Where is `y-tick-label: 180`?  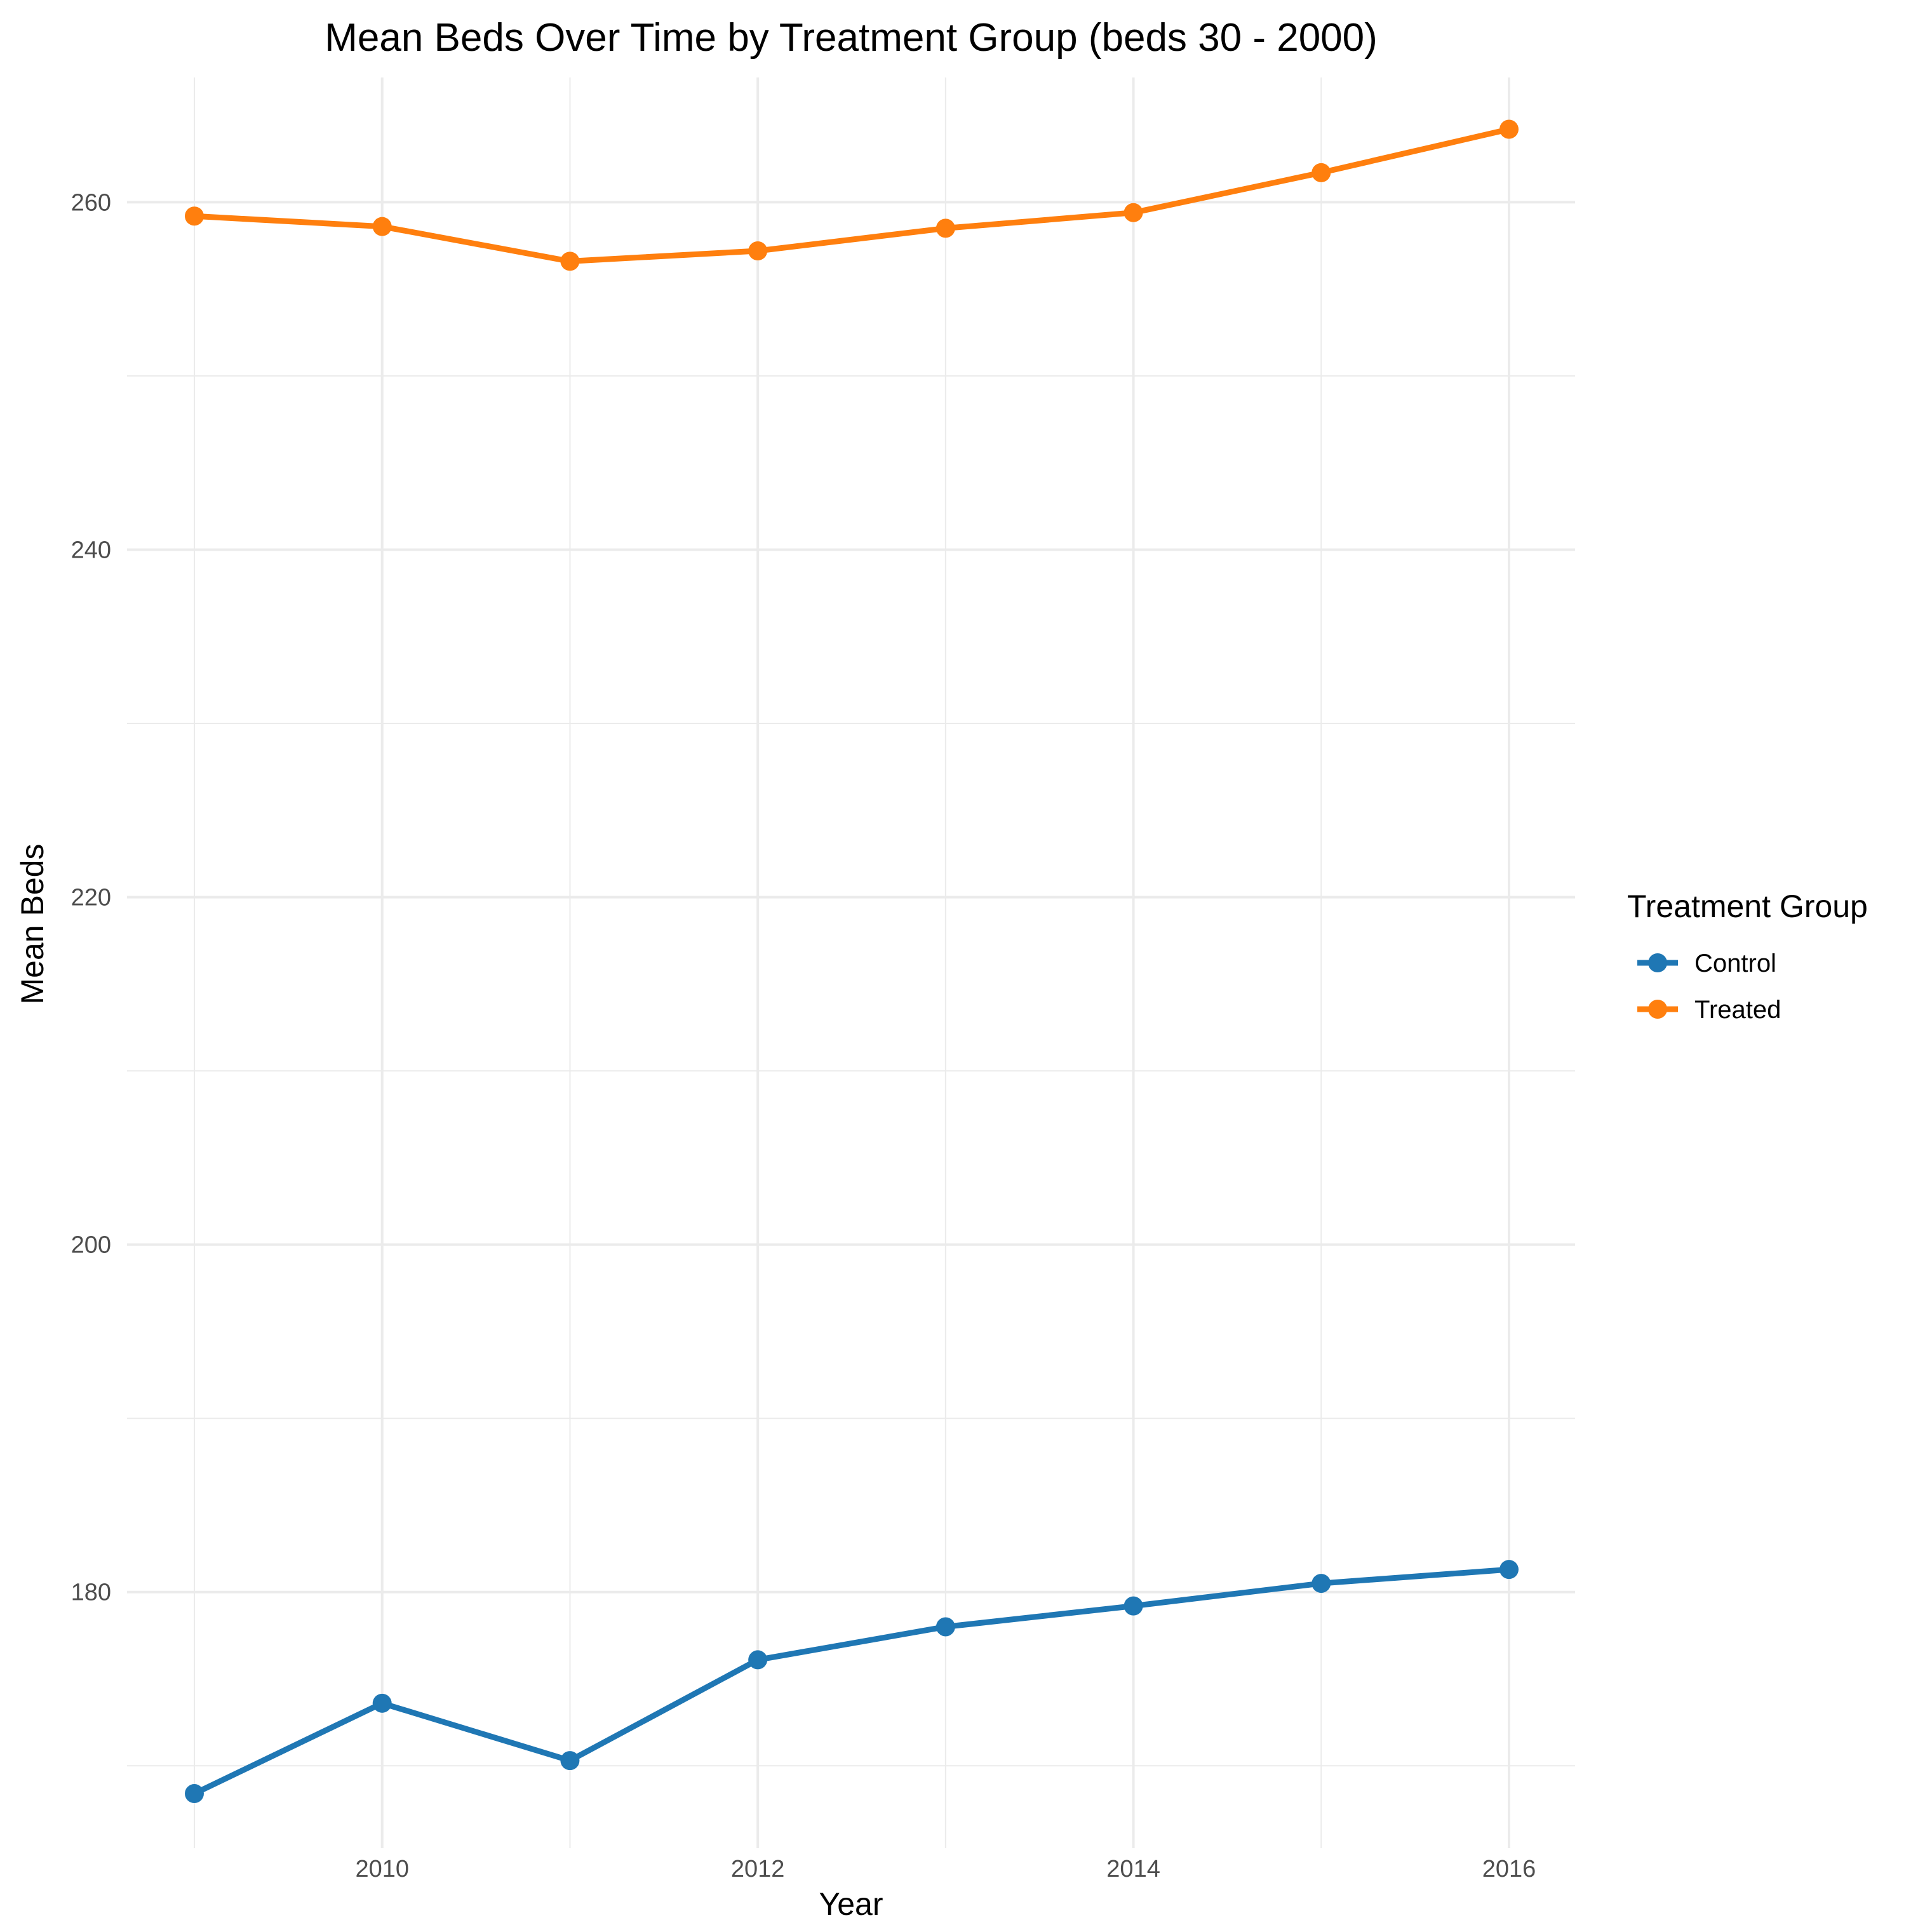
y-tick-label: 180 is located at coordinates (91, 1593).